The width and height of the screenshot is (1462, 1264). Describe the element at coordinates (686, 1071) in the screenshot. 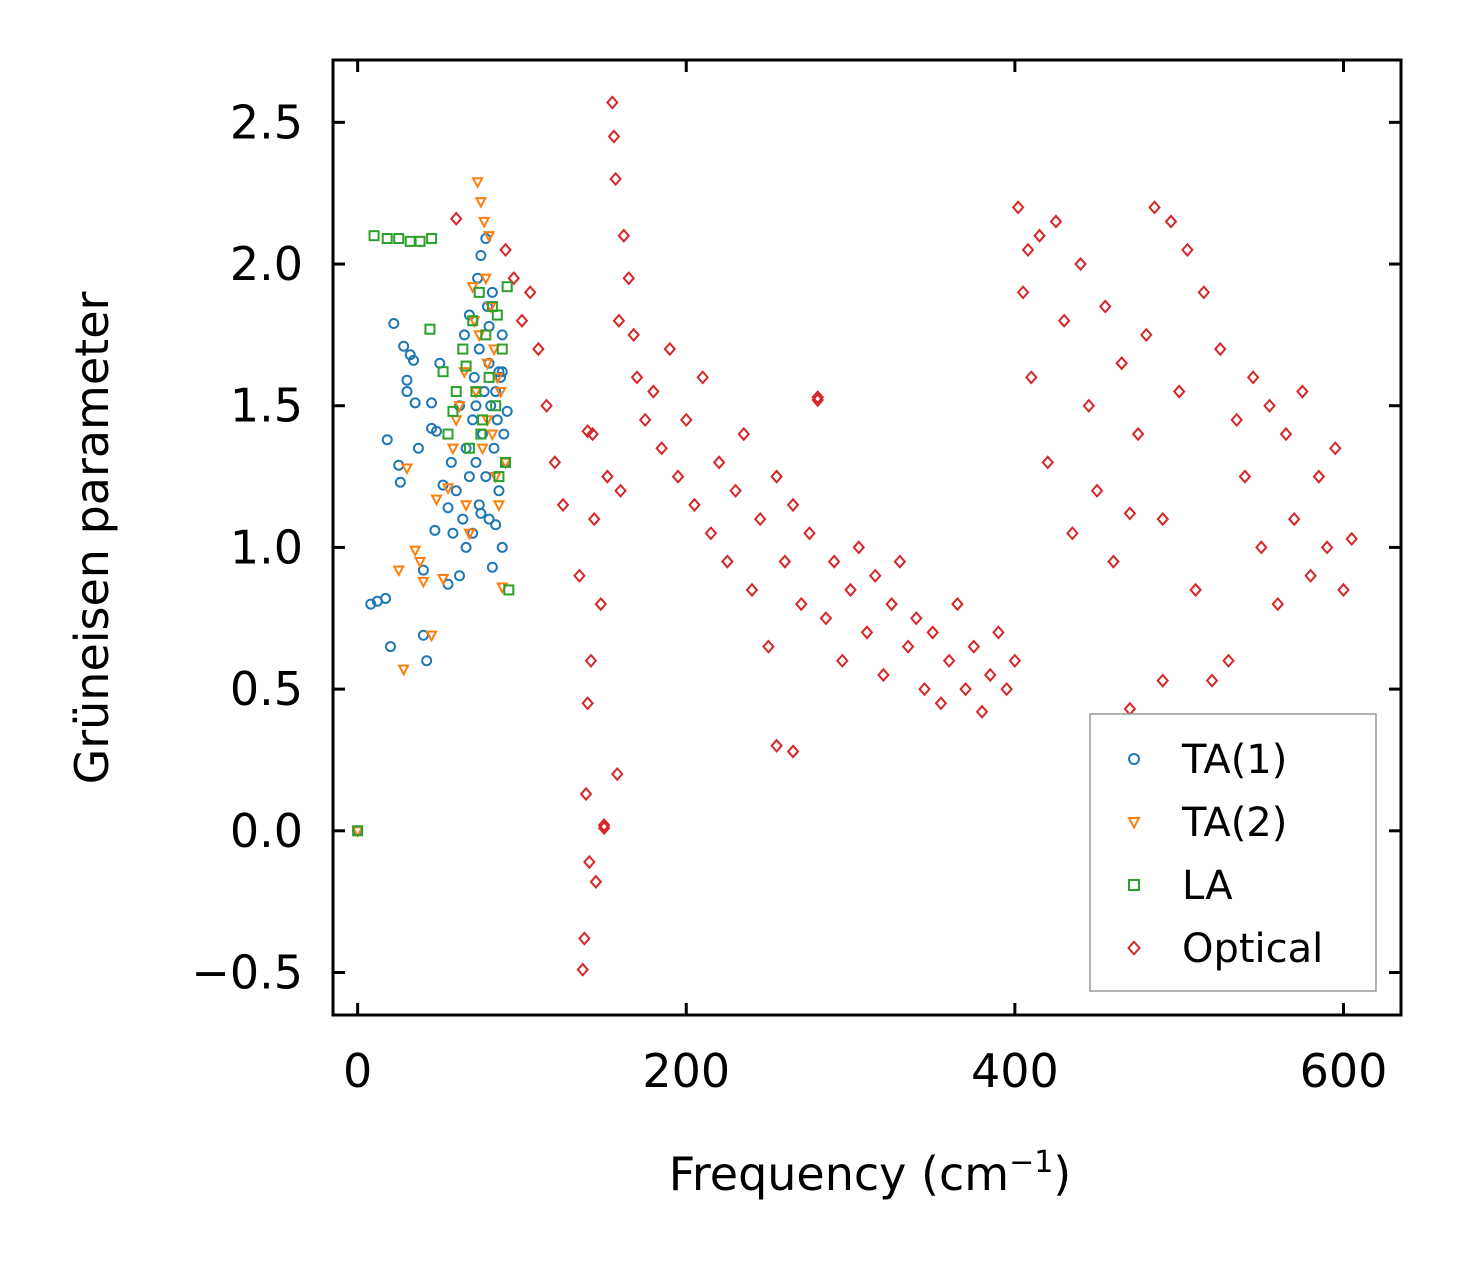

I see `x-tick-label: 200` at that location.